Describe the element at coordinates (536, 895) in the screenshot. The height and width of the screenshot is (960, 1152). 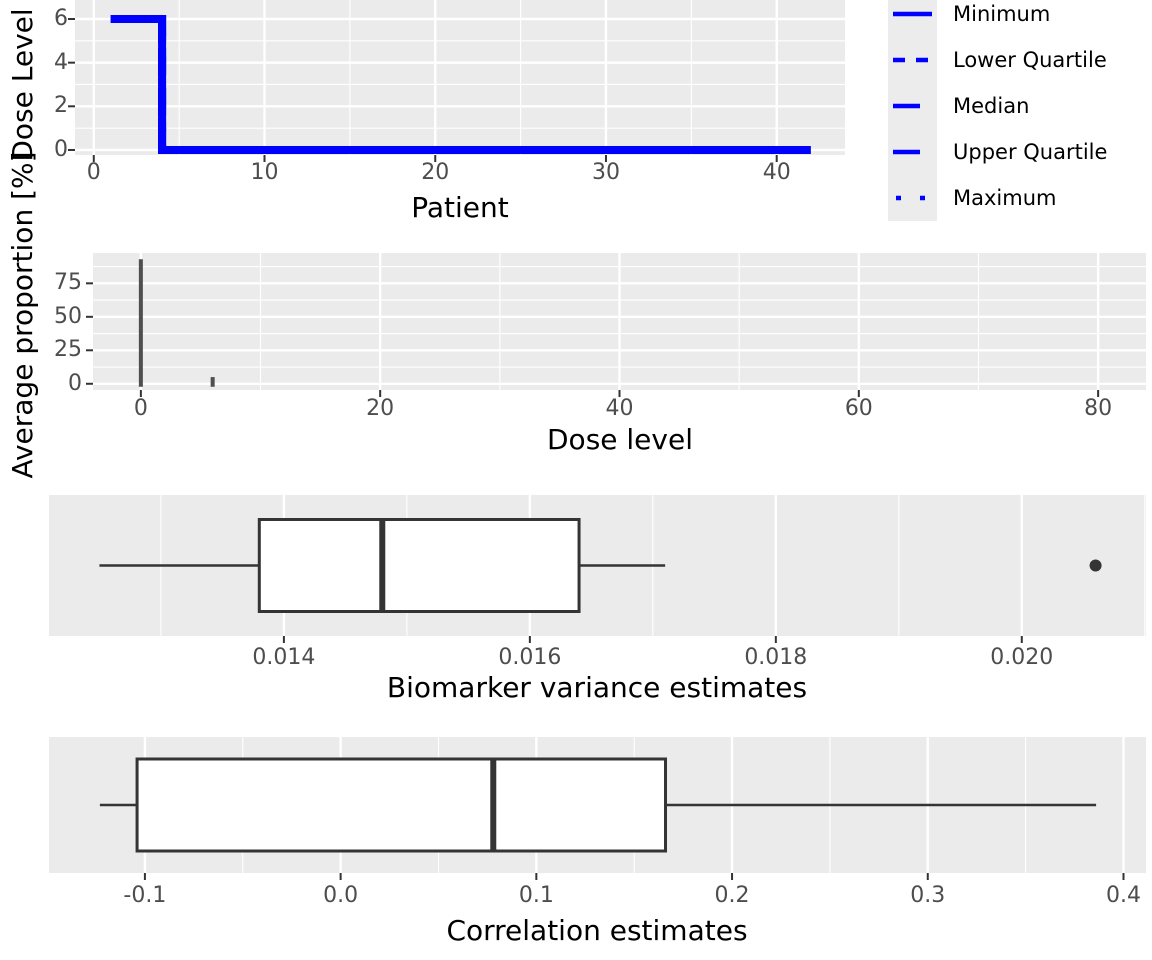
I see `x-tick-label: 0.1` at that location.